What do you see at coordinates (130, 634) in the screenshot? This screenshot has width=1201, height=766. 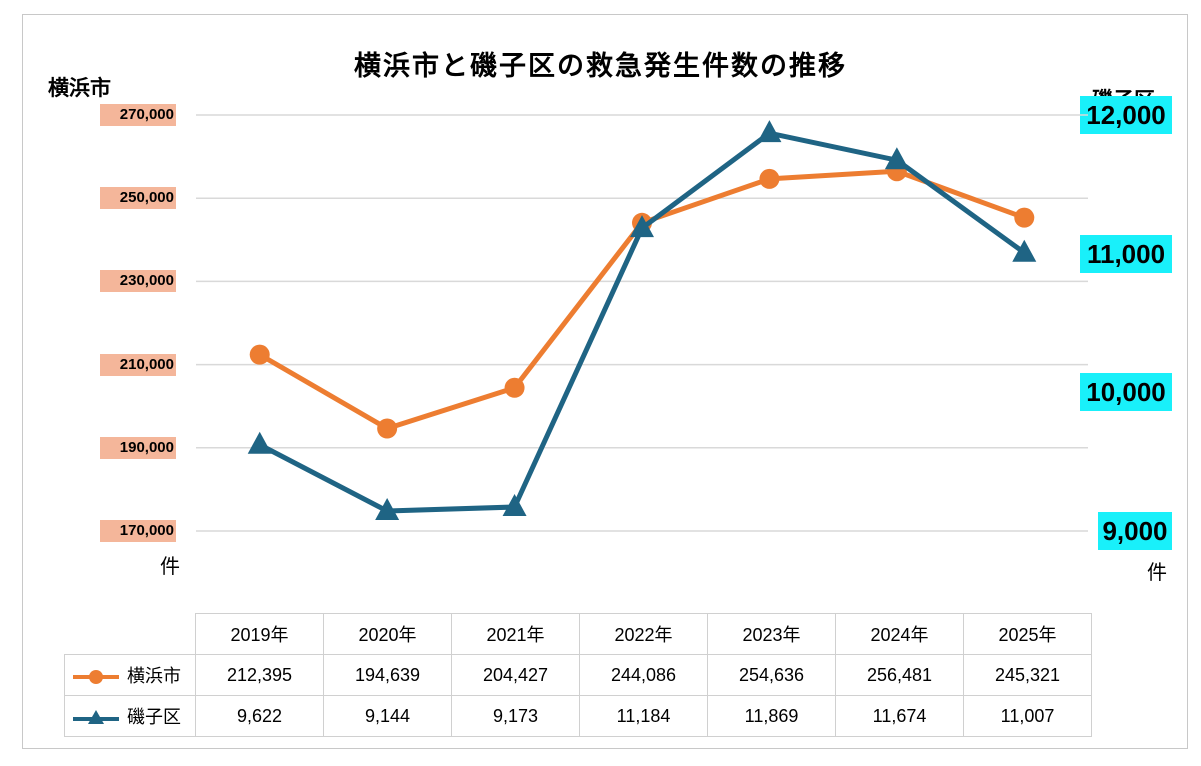 I see `table-corner` at bounding box center [130, 634].